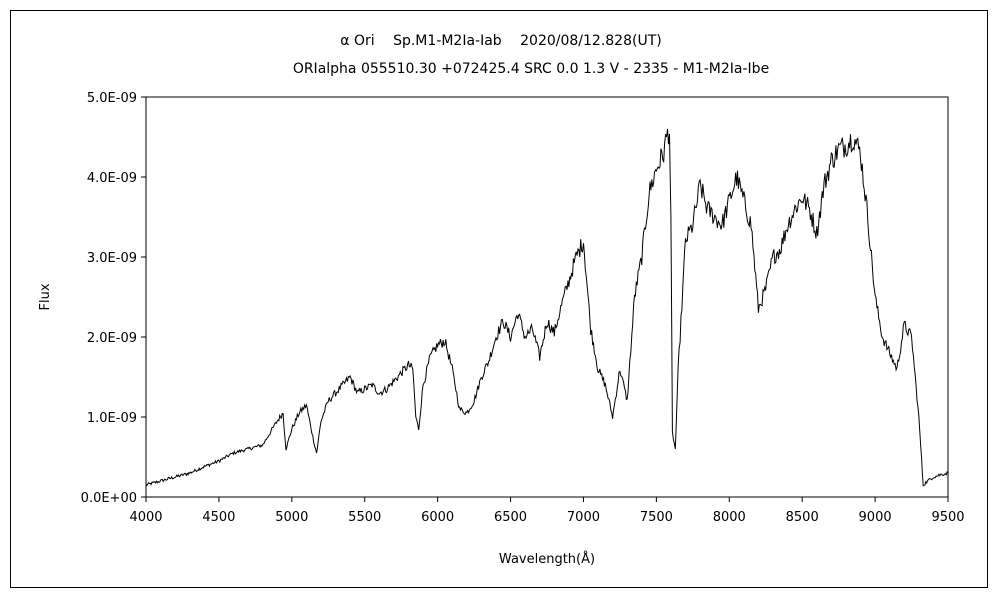 The image size is (1000, 600). I want to click on x-tick-label: 7500, so click(656, 517).